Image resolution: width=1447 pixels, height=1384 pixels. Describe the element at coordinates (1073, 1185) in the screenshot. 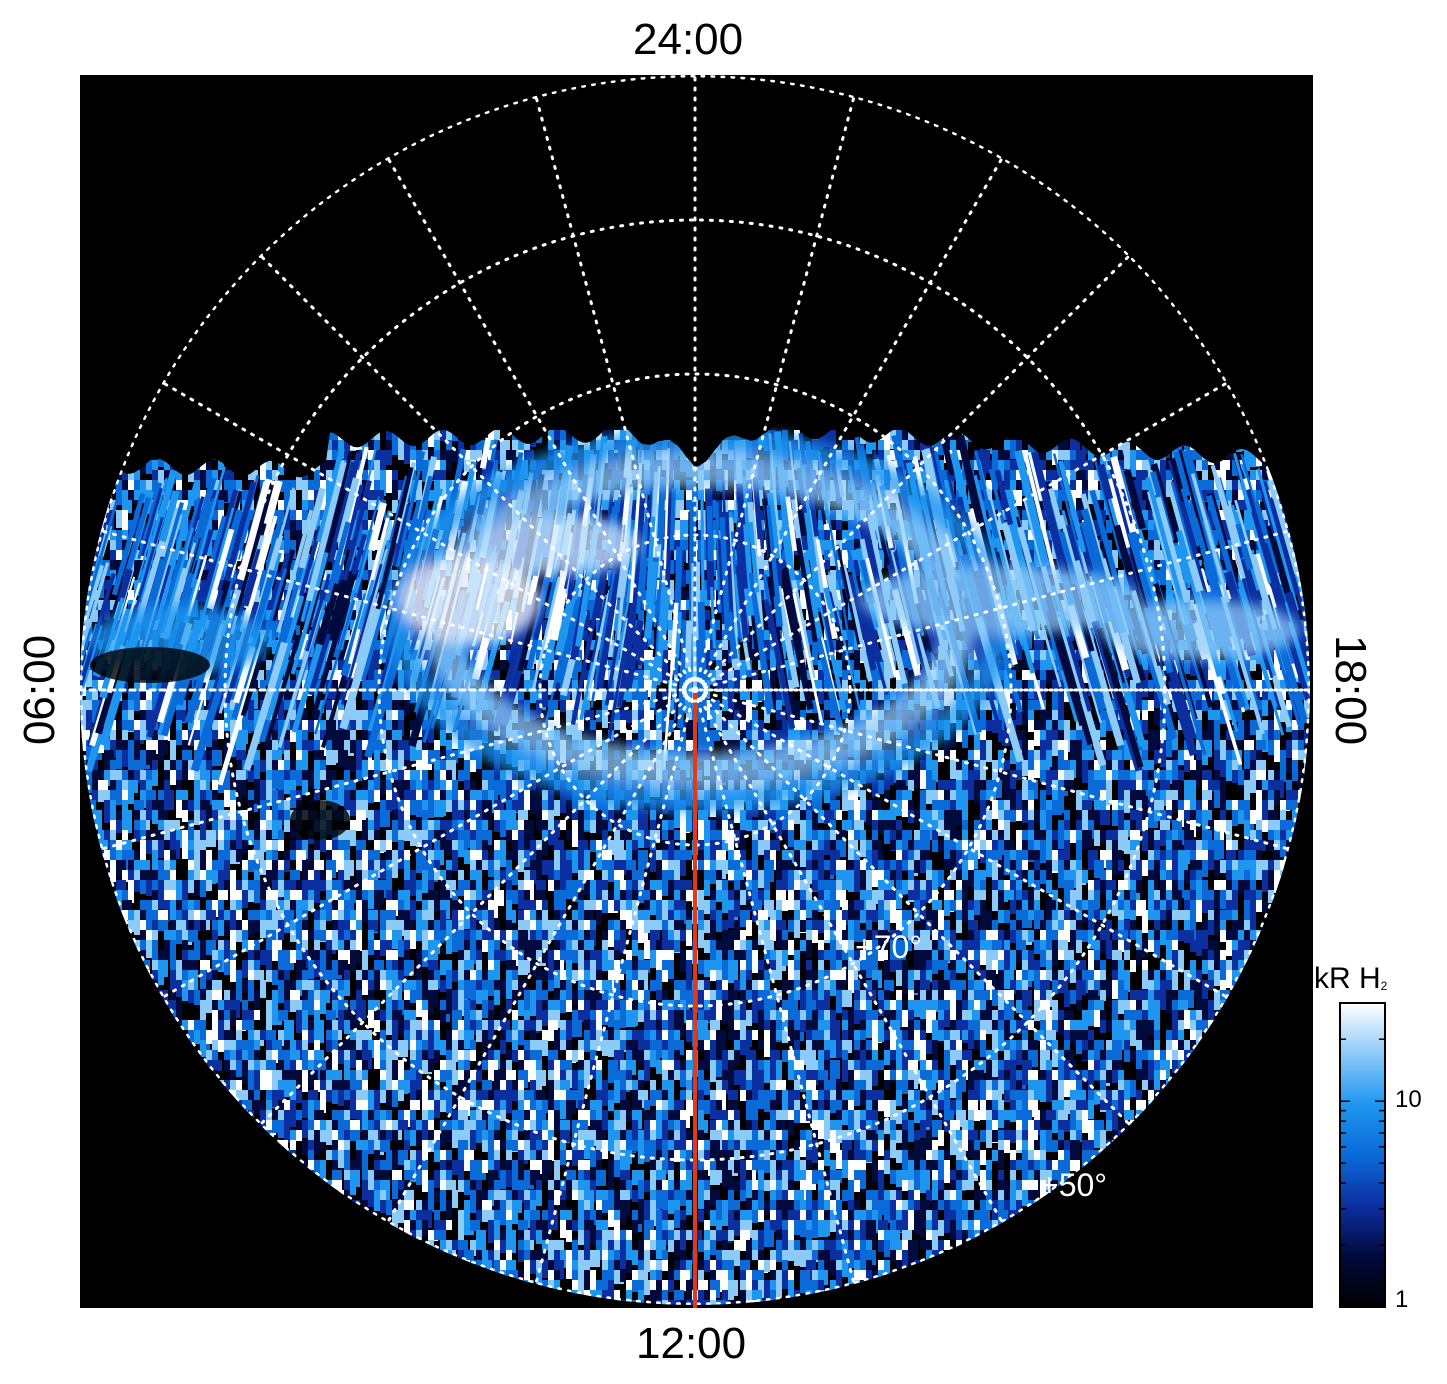

I see `latitude-label-50: +50°` at that location.